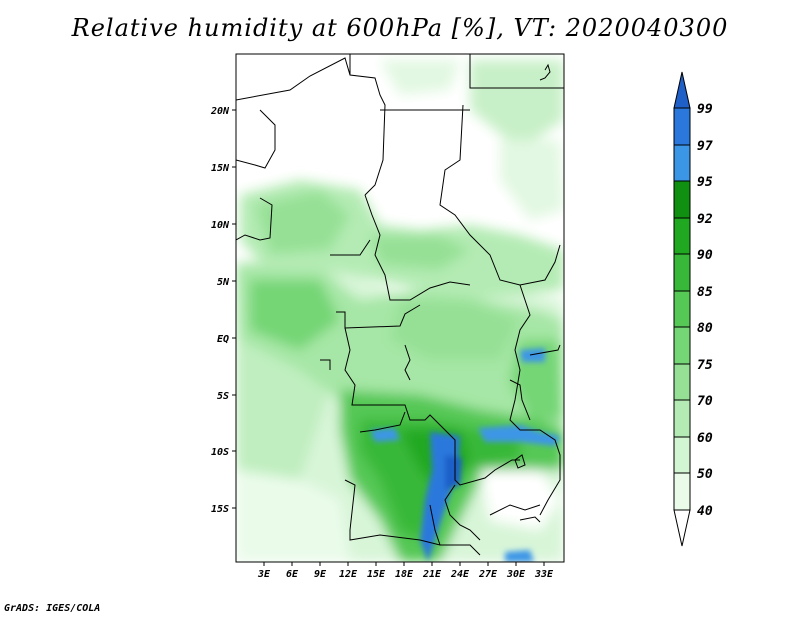 The width and height of the screenshot is (800, 618). What do you see at coordinates (404, 574) in the screenshot?
I see `lon-label-18e: 18E` at bounding box center [404, 574].